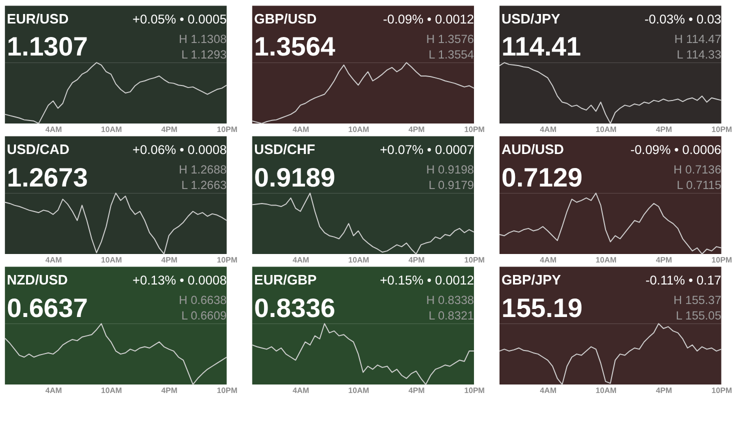 This screenshot has height=435, width=736. Describe the element at coordinates (203, 170) in the screenshot. I see `text: H 1.2688` at that location.